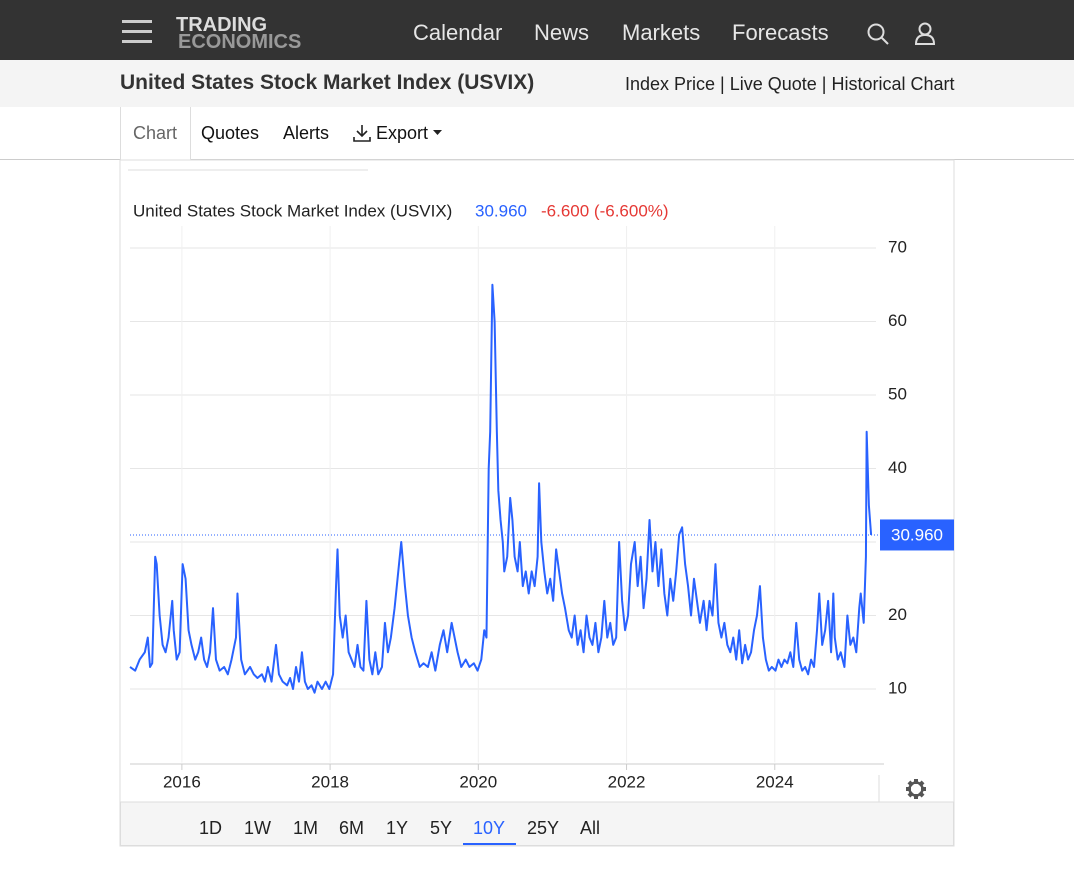 Image resolution: width=1074 pixels, height=891 pixels. I want to click on tab: Chart, so click(155, 133).